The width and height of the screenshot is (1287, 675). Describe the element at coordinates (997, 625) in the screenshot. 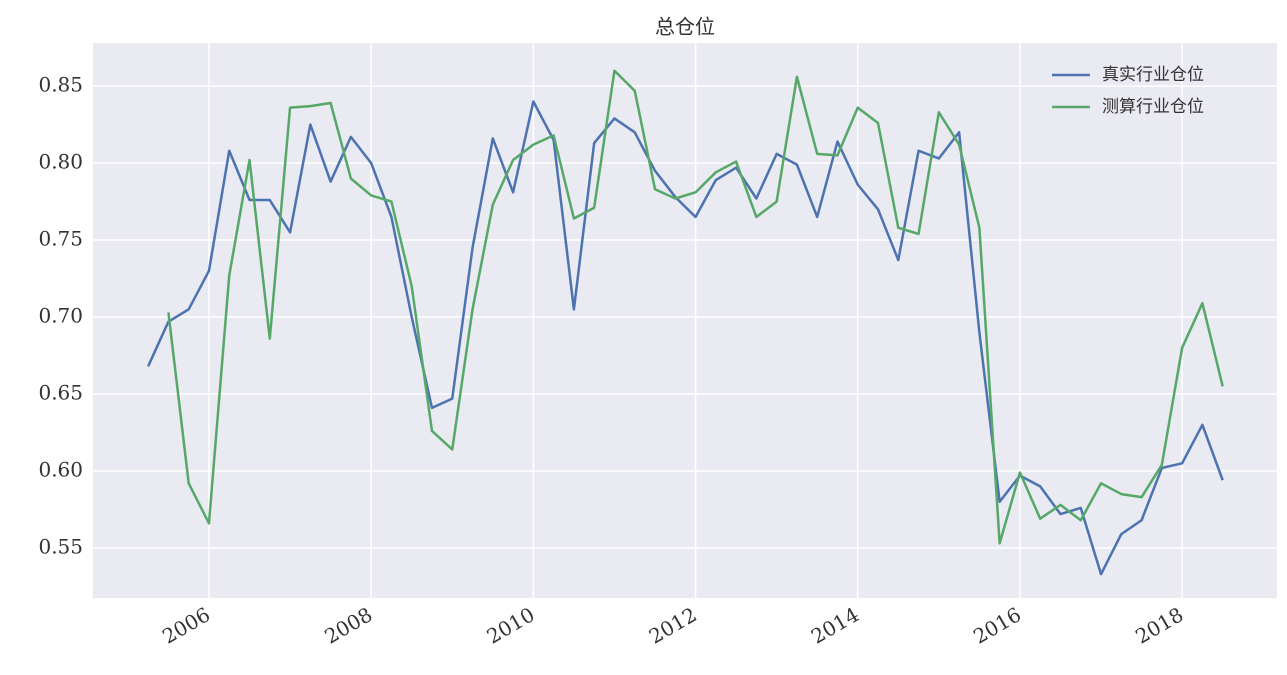

I see `x-tick-label: 2016` at that location.